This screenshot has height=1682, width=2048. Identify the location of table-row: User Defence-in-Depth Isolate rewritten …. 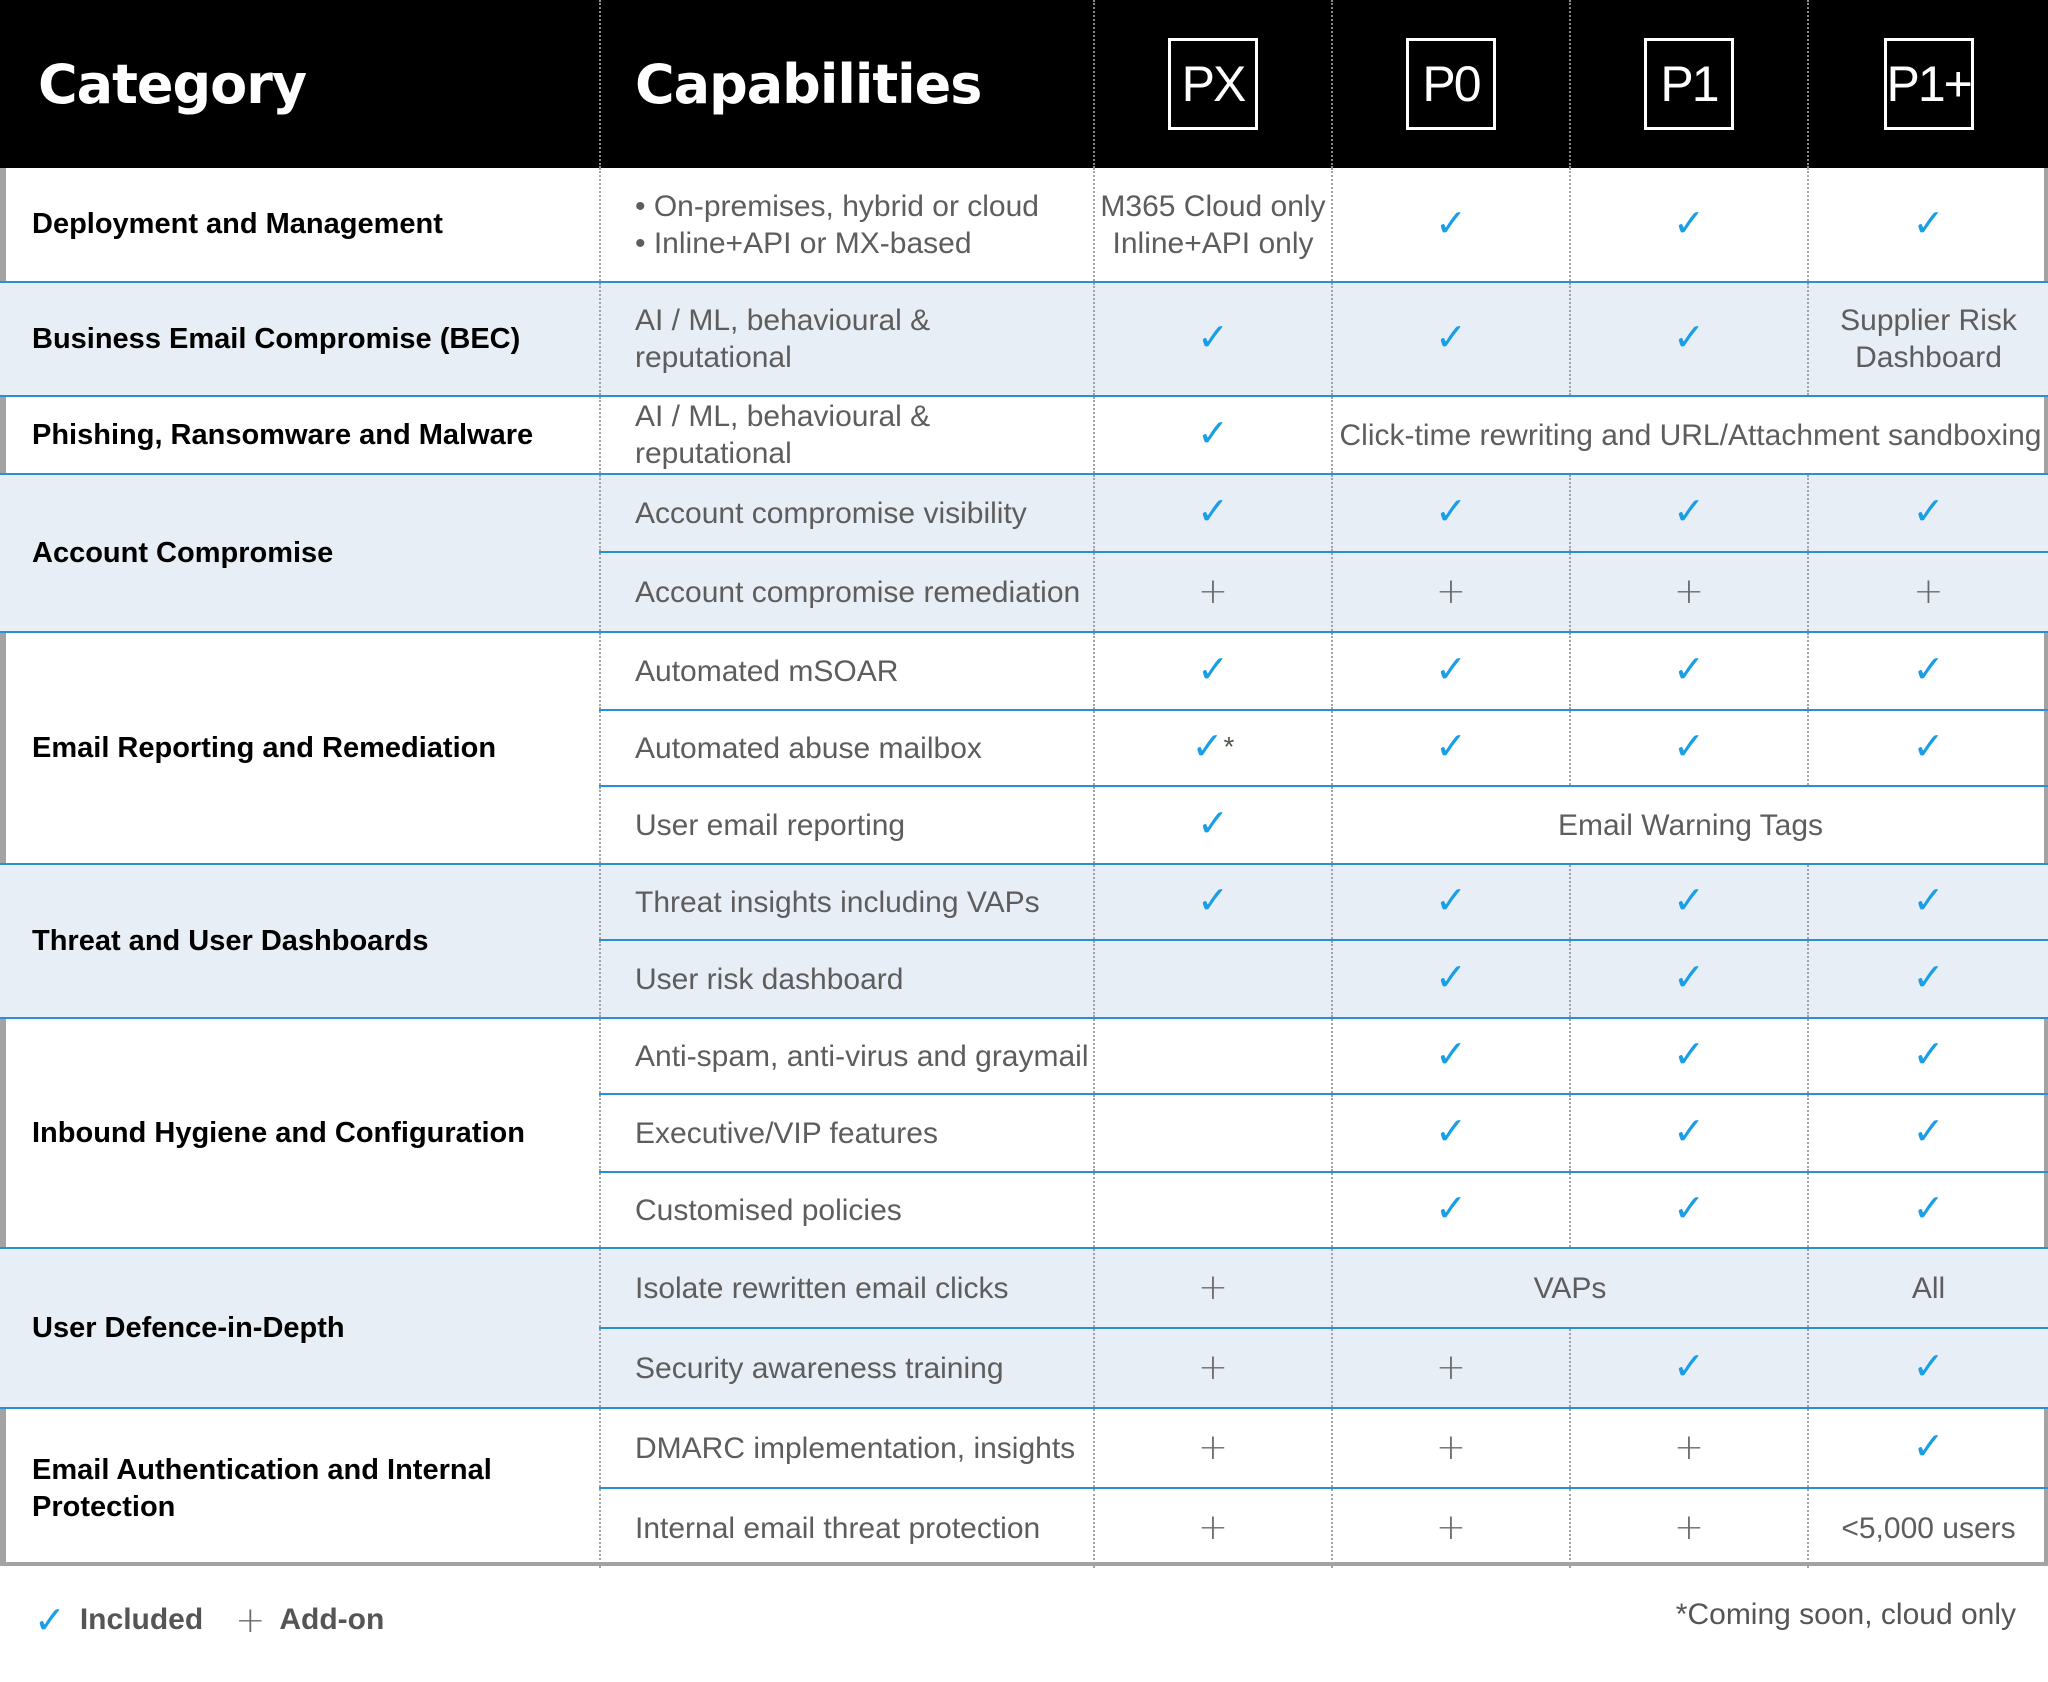
(1024, 1328).